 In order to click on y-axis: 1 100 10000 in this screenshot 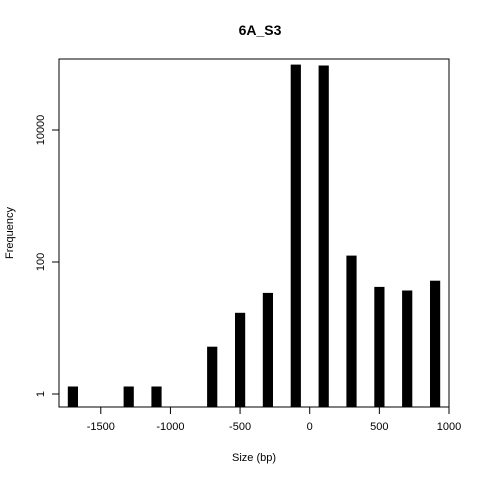, I will do `click(47, 256)`.